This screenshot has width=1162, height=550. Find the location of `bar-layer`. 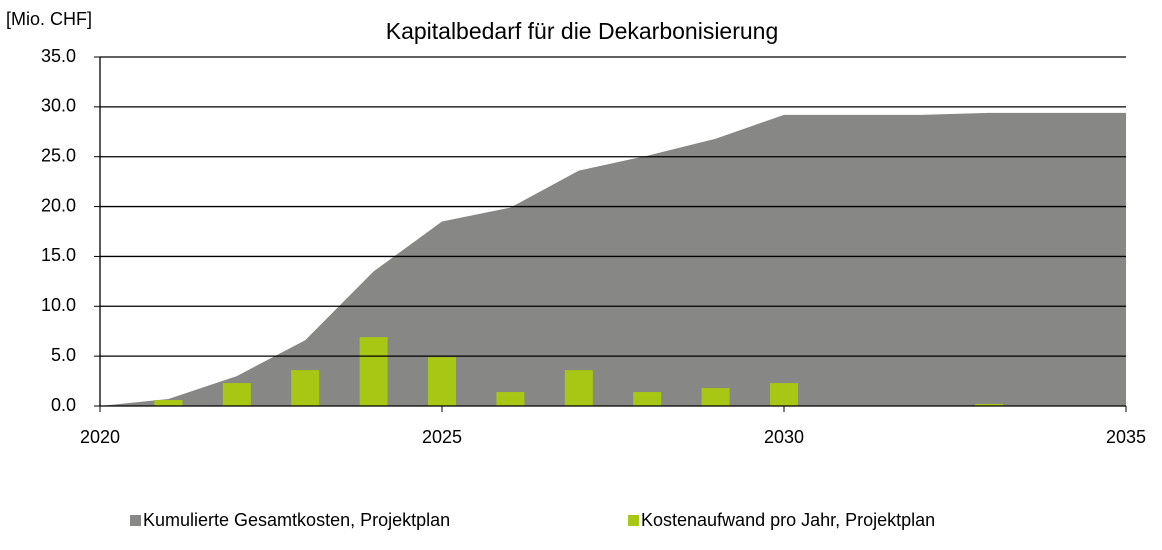

bar-layer is located at coordinates (579, 371).